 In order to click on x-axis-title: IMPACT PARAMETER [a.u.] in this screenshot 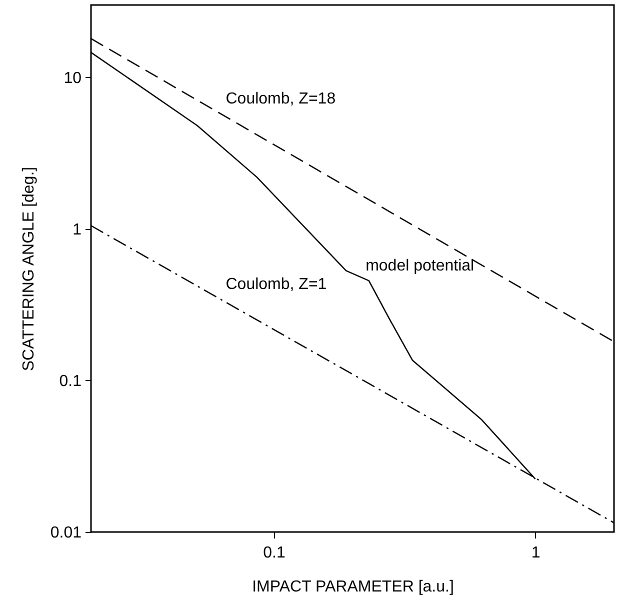, I will do `click(353, 587)`.